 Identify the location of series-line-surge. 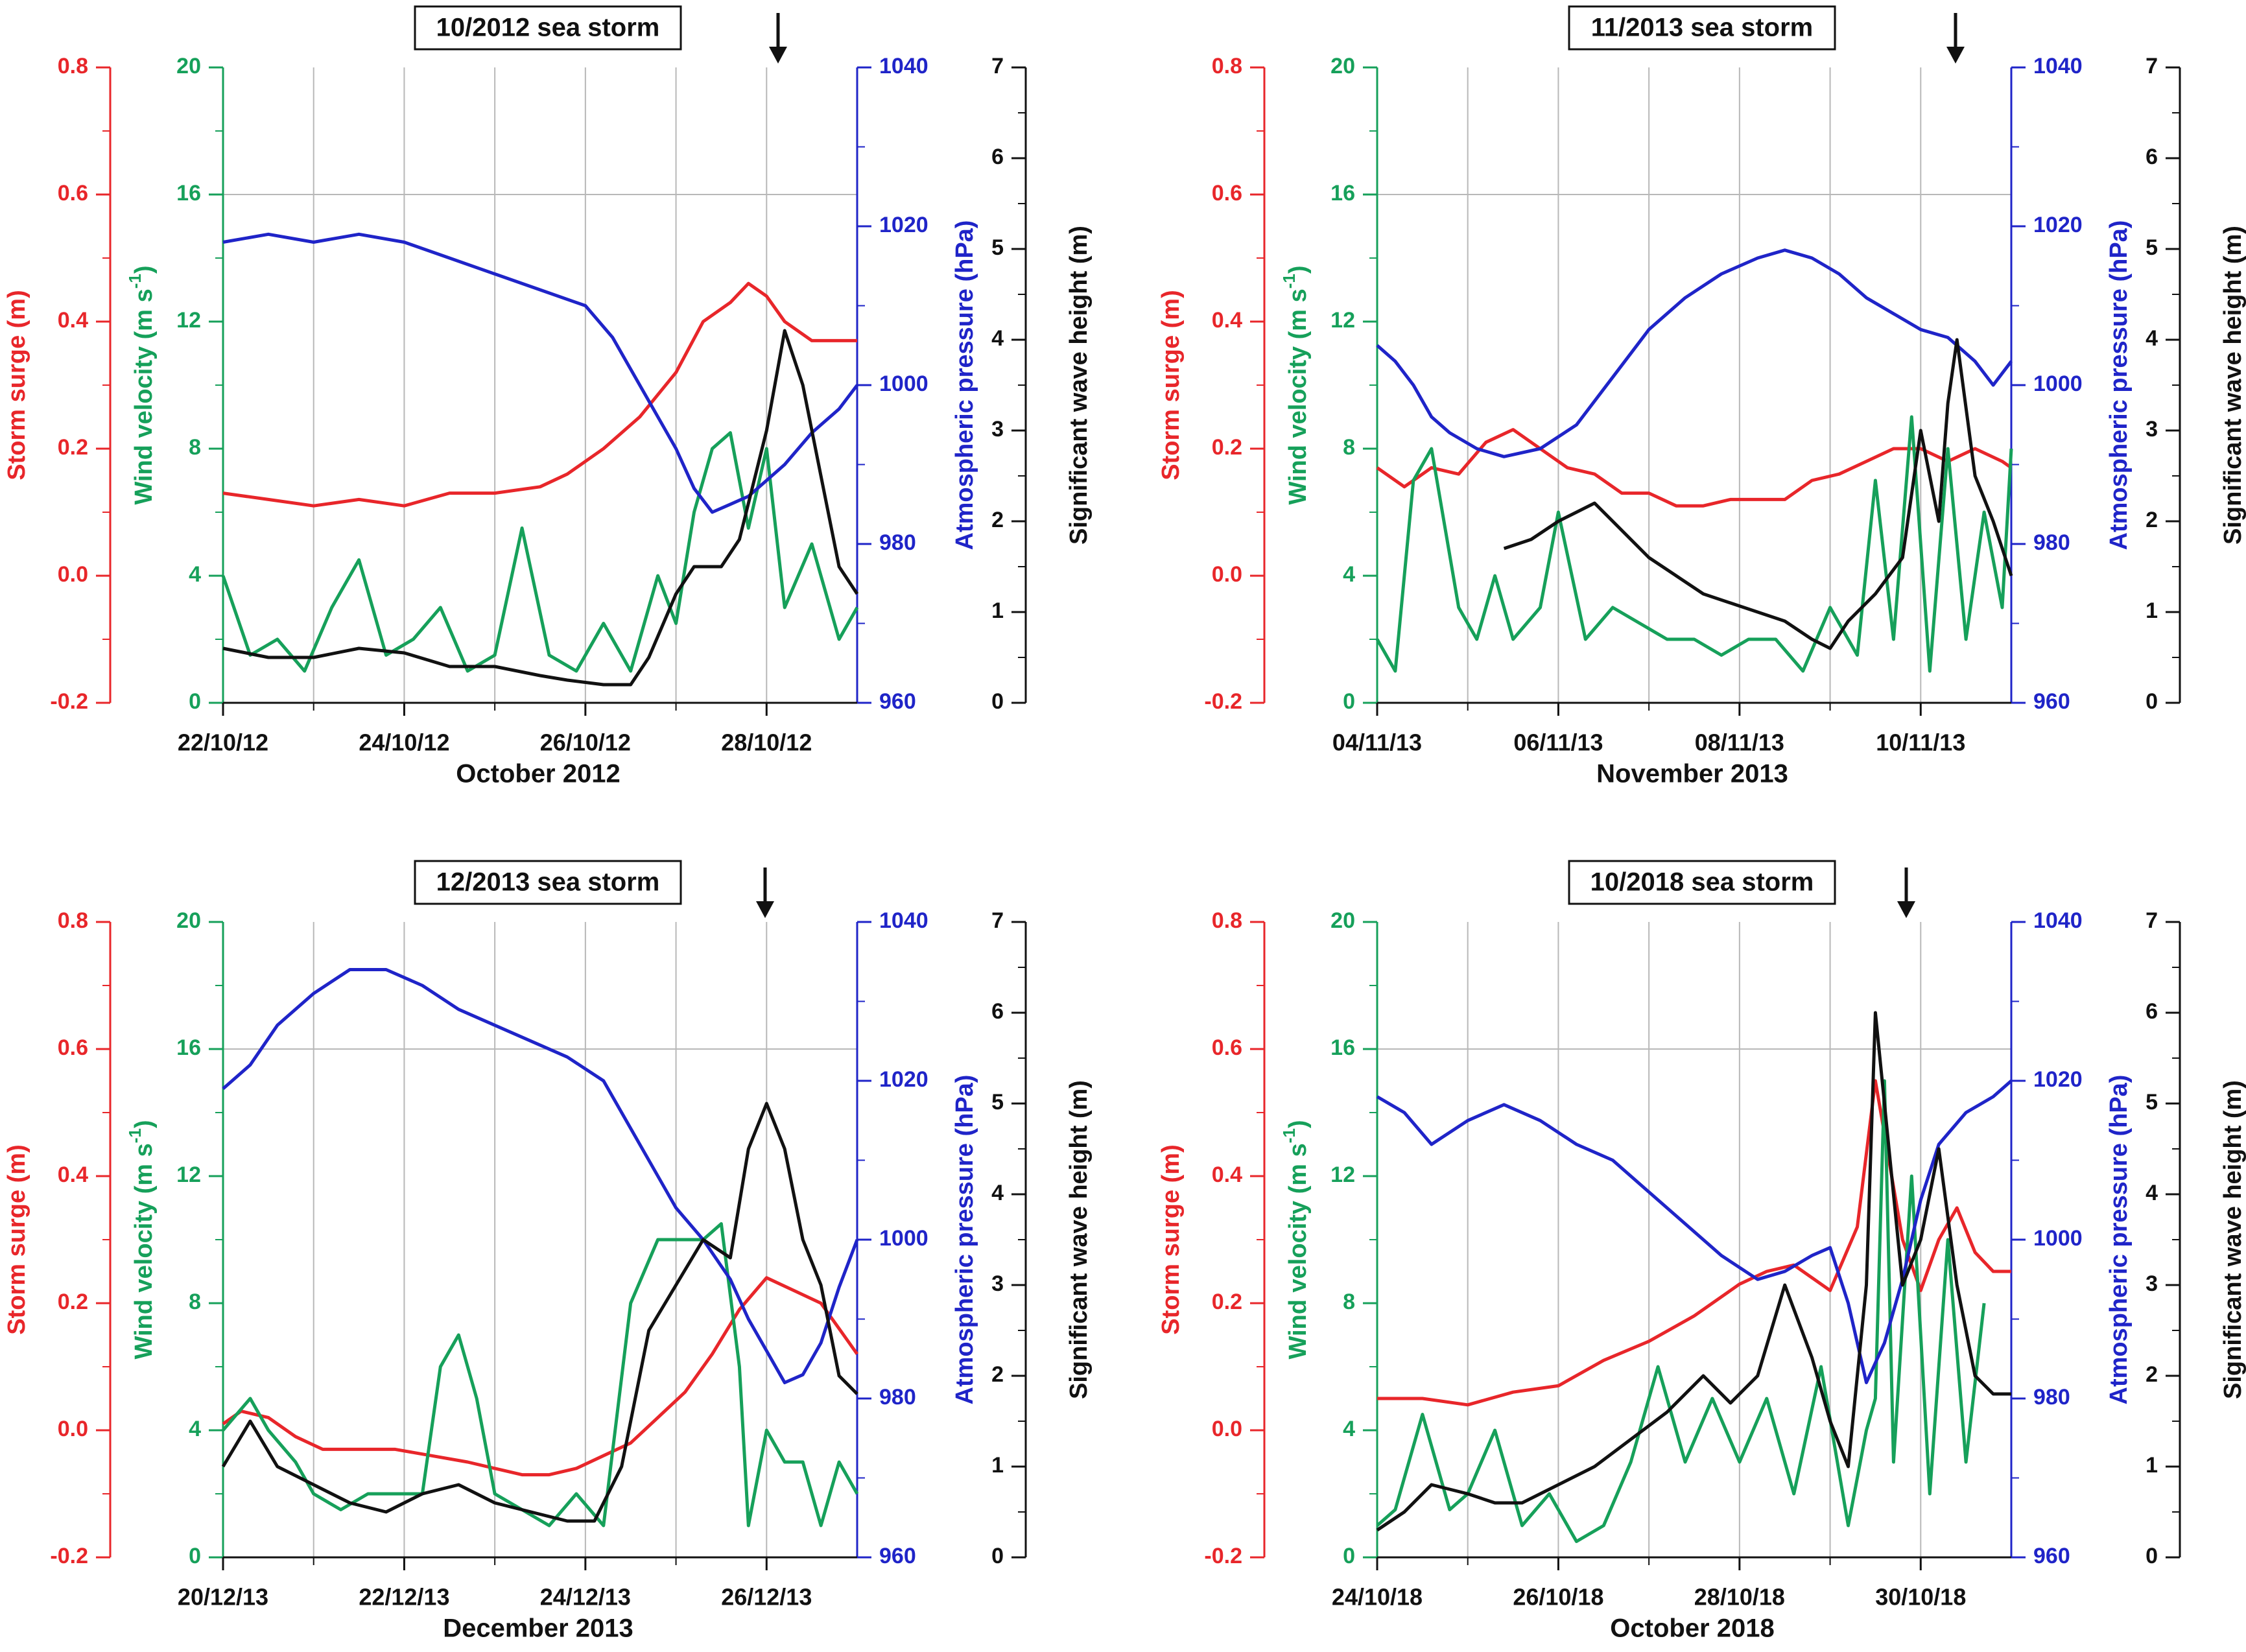
(539, 395).